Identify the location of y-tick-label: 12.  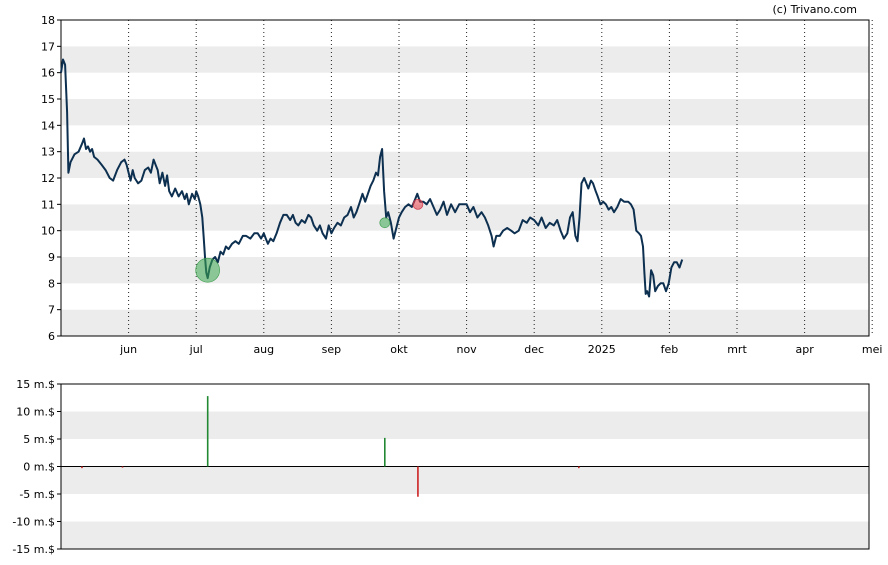
(48, 178).